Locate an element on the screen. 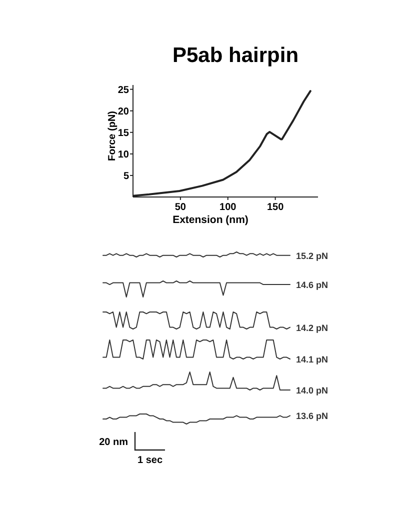 The width and height of the screenshot is (400, 511). x-axis-title: Extension (nm) is located at coordinates (210, 220).